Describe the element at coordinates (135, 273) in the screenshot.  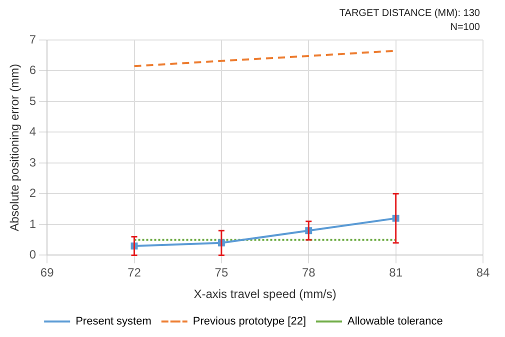
I see `x-tick-label: 72` at that location.